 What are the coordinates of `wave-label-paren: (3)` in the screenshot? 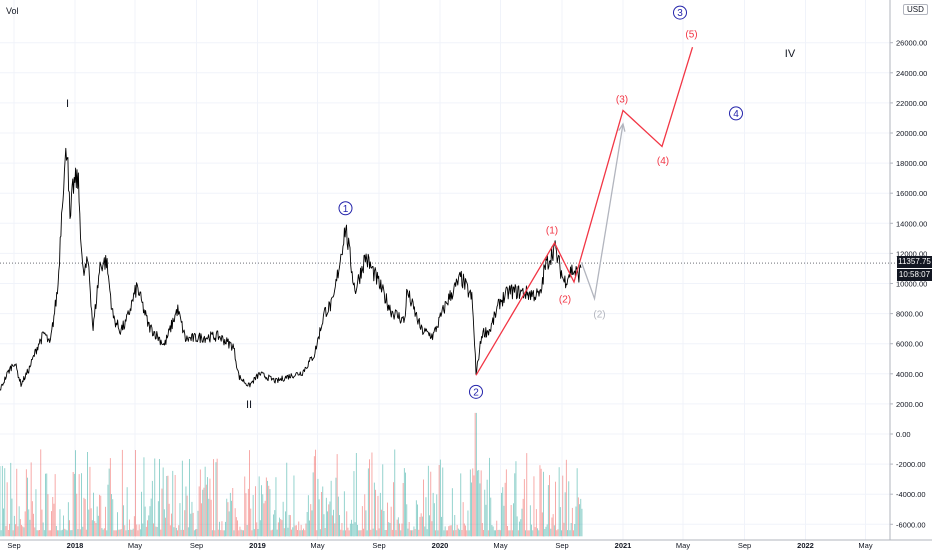 It's located at (622, 99).